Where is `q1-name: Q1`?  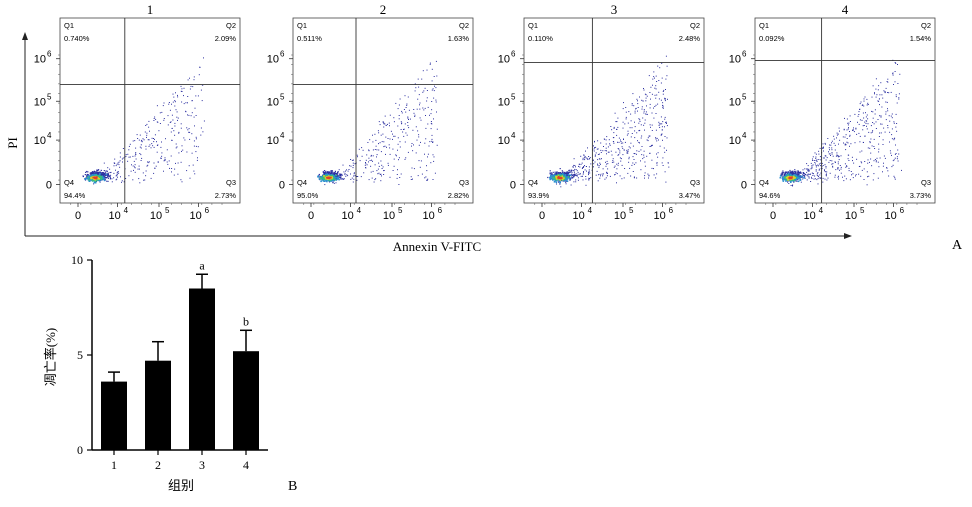
q1-name: Q1 is located at coordinates (69, 25).